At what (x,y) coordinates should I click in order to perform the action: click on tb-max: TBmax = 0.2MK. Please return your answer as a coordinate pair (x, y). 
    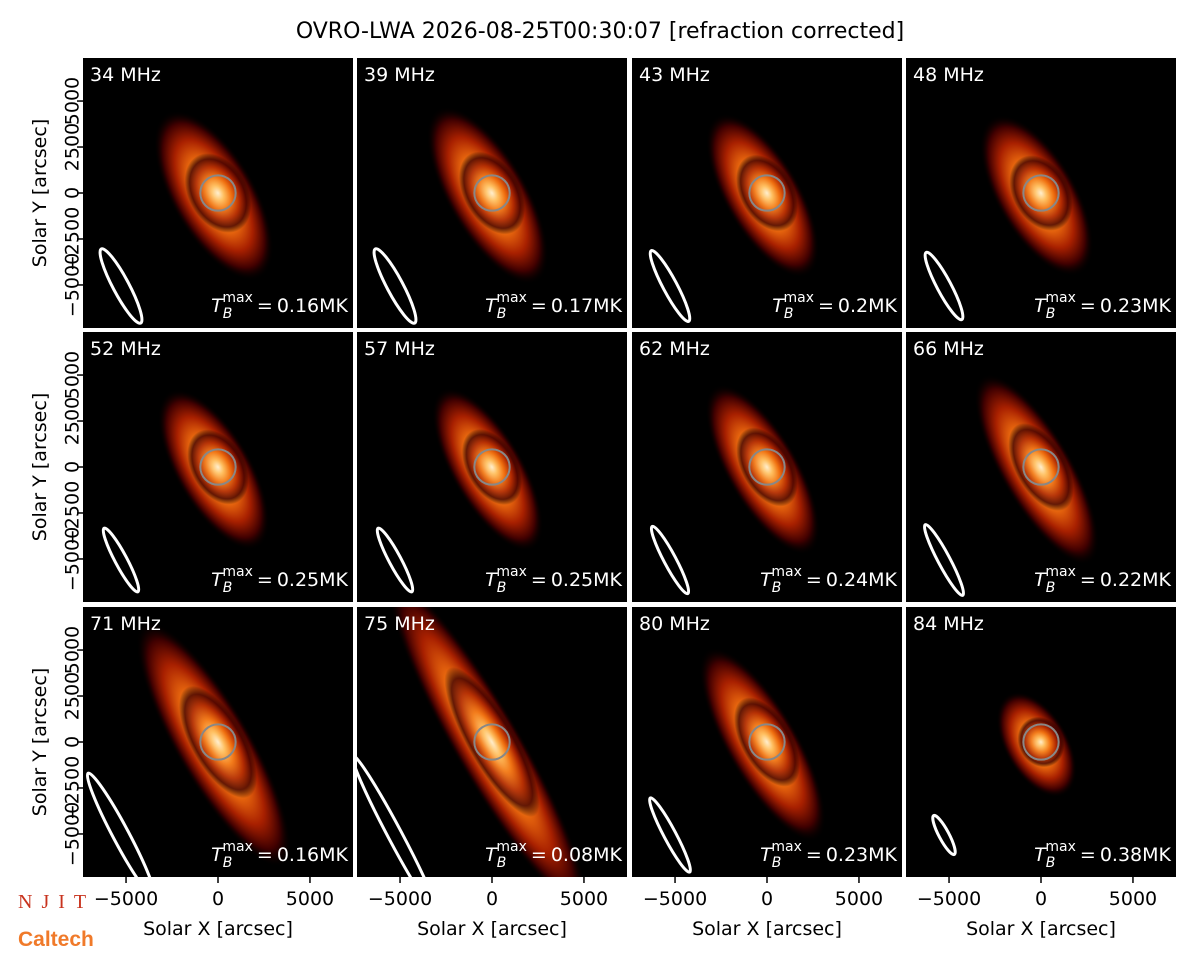
    Looking at the image, I should click on (834, 306).